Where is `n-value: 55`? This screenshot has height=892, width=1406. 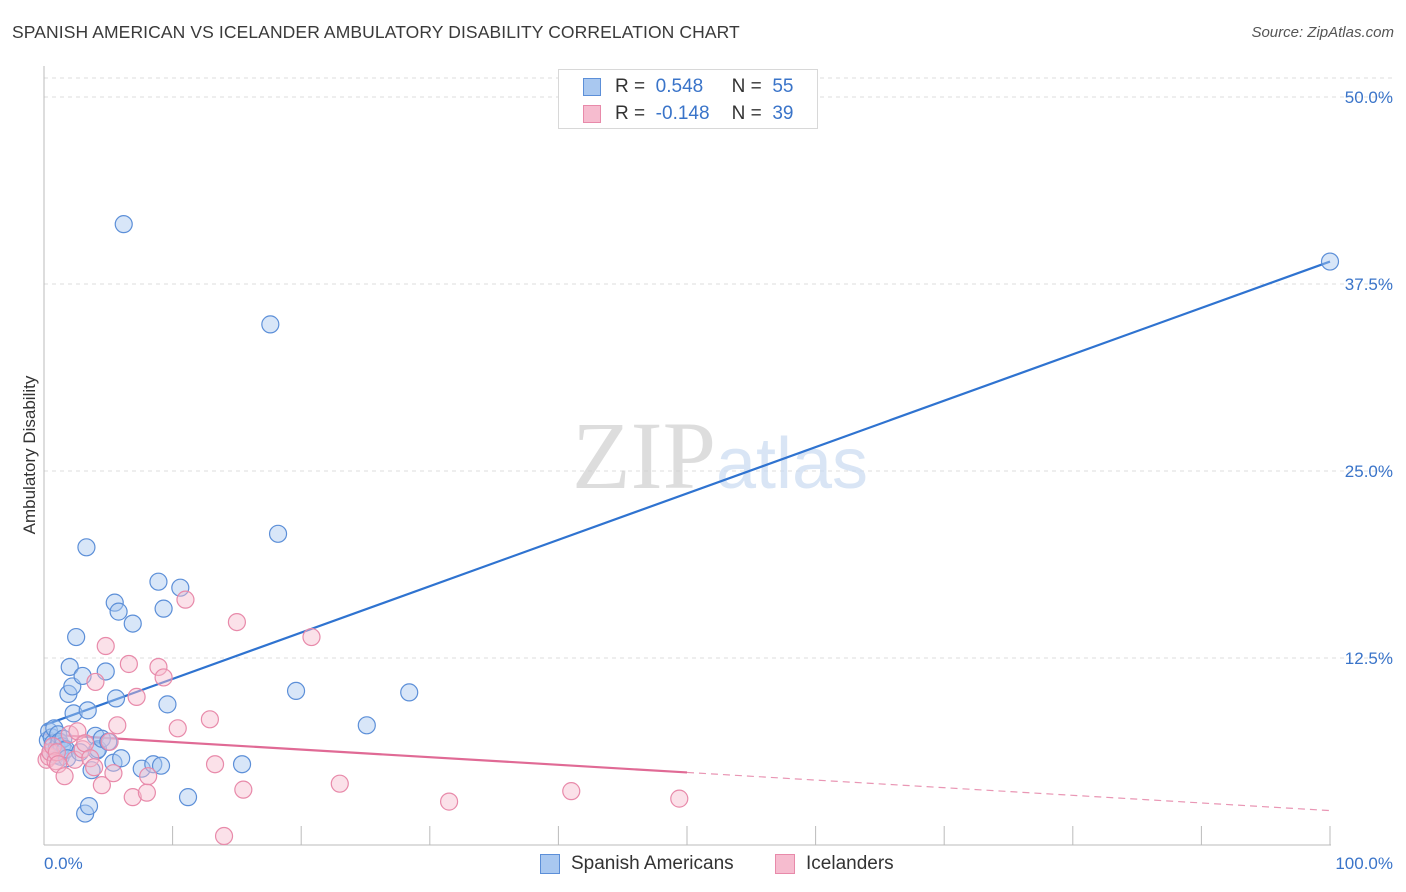 n-value: 55 is located at coordinates (783, 86).